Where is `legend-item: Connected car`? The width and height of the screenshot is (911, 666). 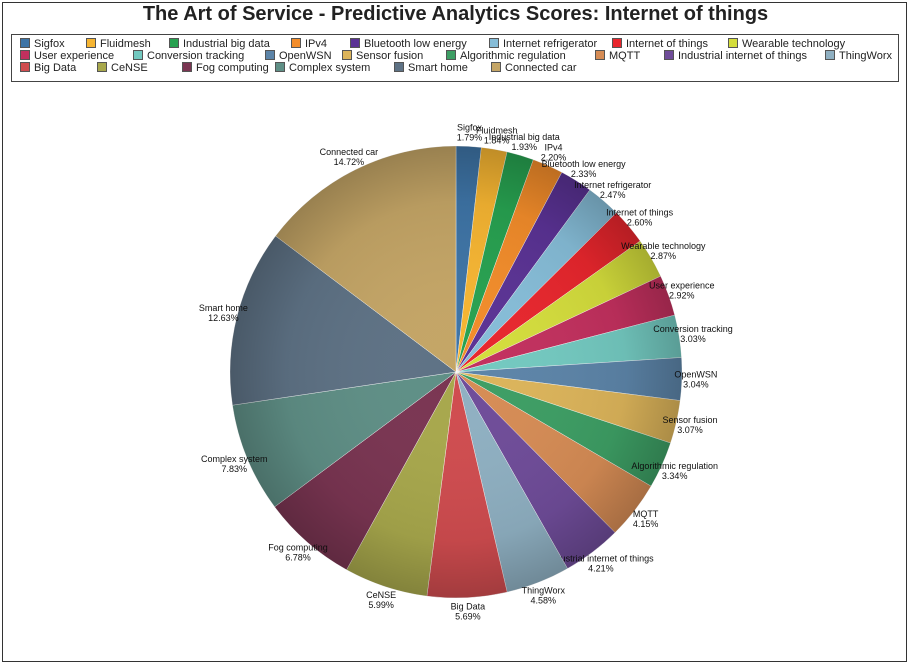 legend-item: Connected car is located at coordinates (534, 68).